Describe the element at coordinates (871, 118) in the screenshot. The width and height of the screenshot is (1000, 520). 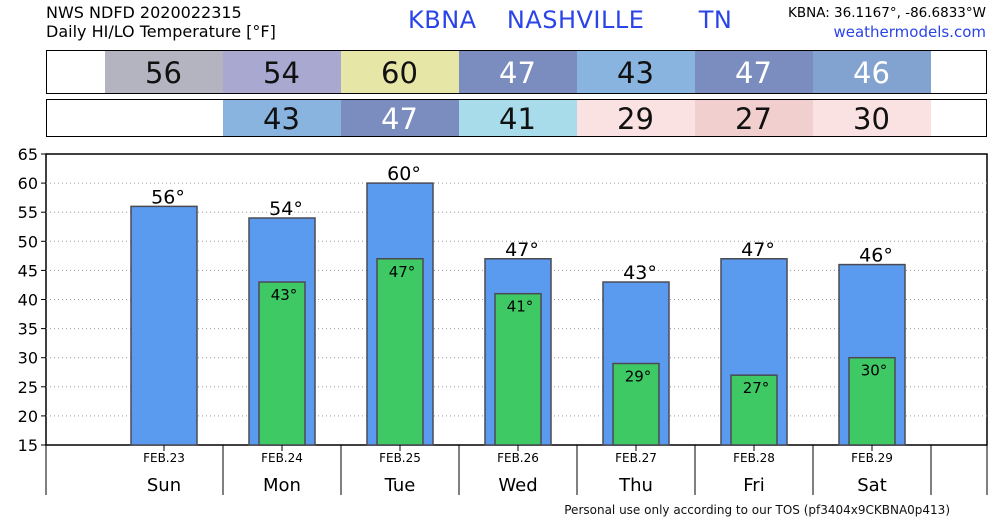
I see `lo-cell-6: 30` at that location.